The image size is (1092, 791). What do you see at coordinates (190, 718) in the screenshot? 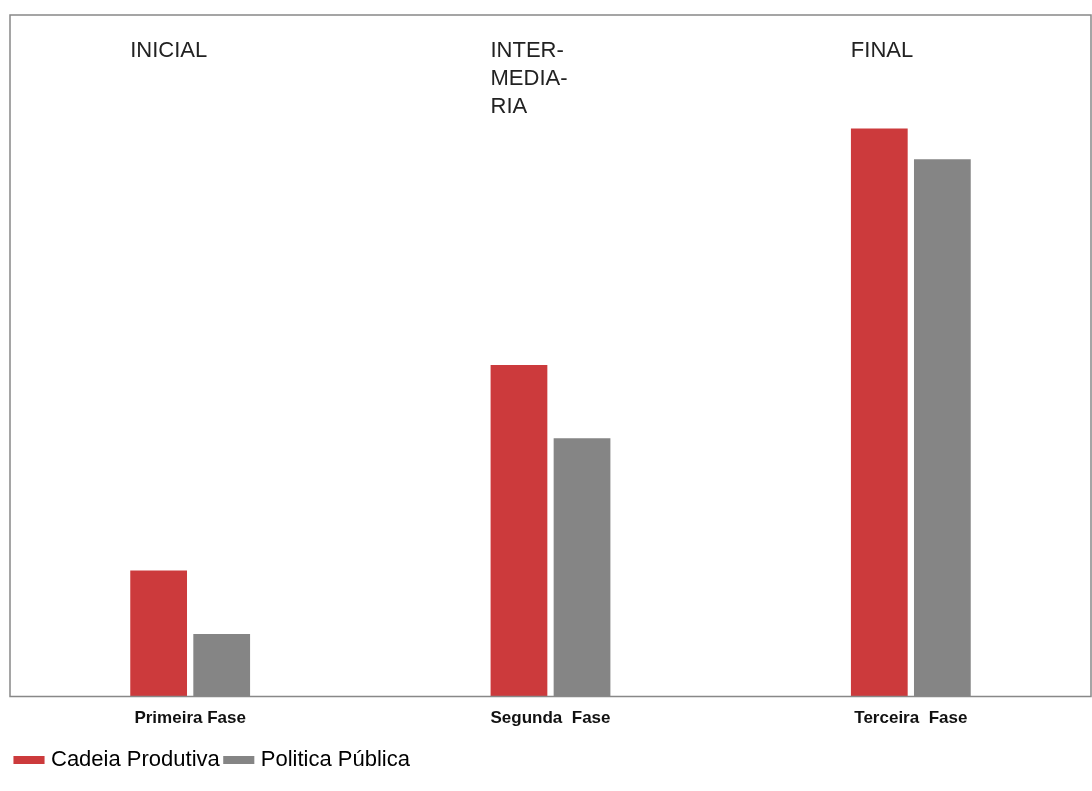
I see `x-tick-label: Primeira Fase` at bounding box center [190, 718].